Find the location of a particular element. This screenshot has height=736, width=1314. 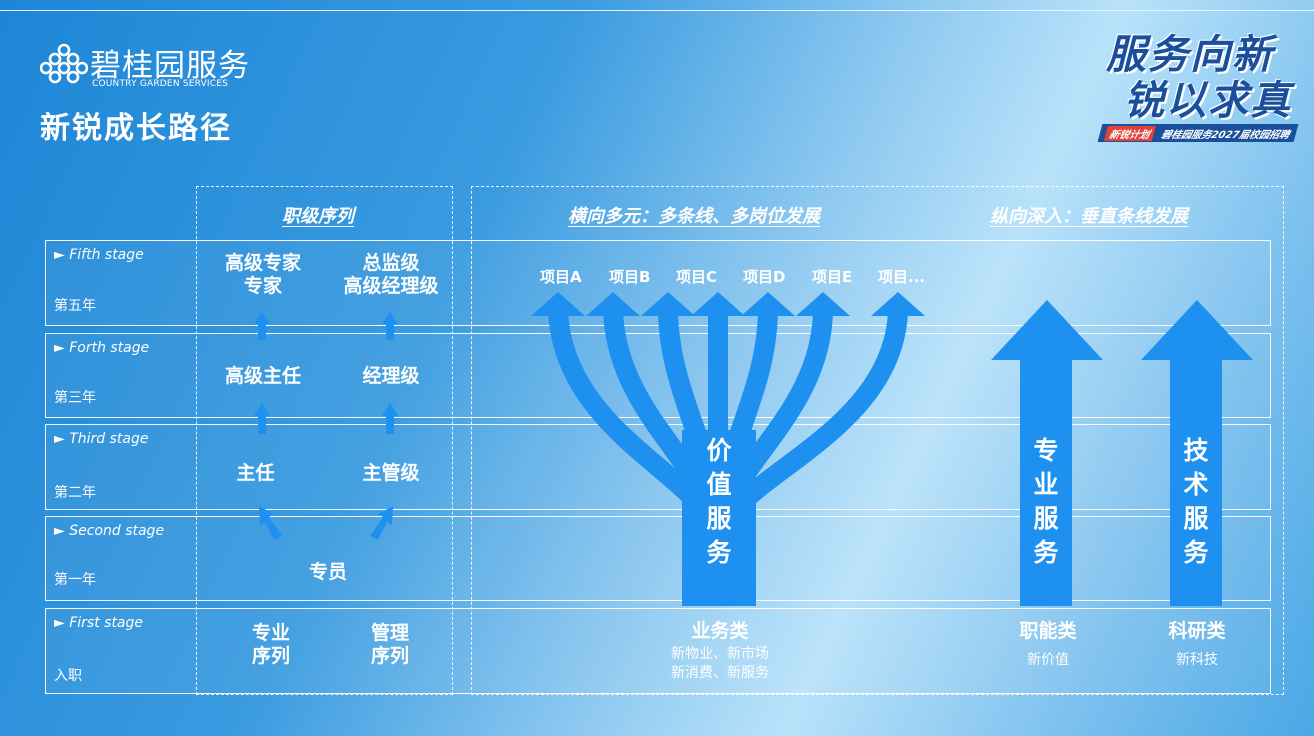

function-category-desc: 新价值 is located at coordinates (1048, 660).